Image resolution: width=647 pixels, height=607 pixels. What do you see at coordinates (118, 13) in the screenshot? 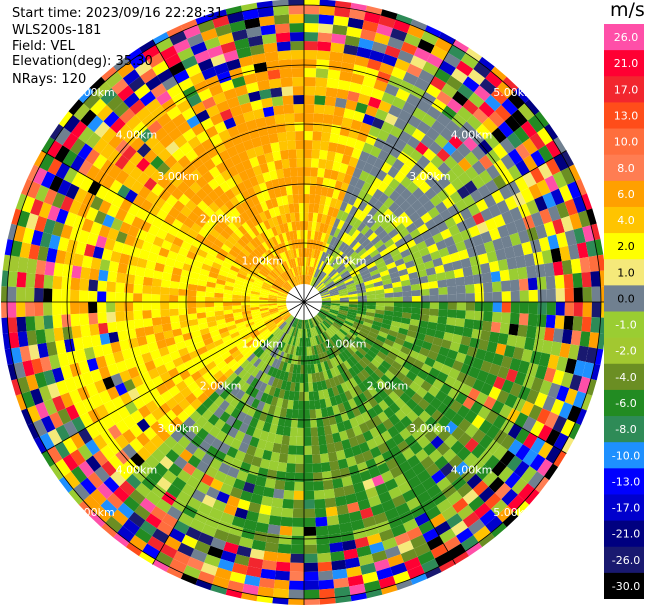
I see `start-time-label: Start time: 2023/09/16 22:28:31` at bounding box center [118, 13].